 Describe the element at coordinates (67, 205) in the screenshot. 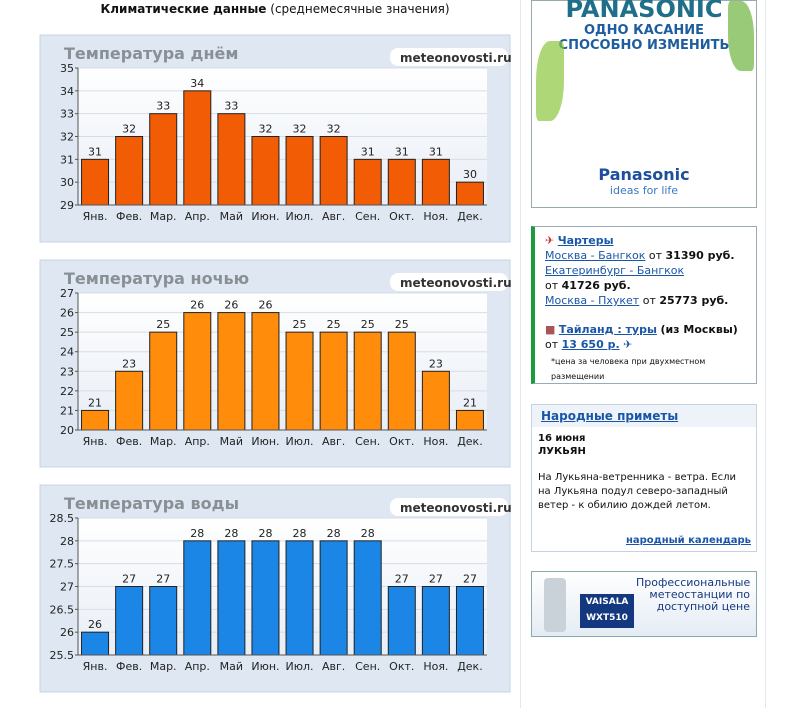

I see `y-tick-label: 29` at that location.